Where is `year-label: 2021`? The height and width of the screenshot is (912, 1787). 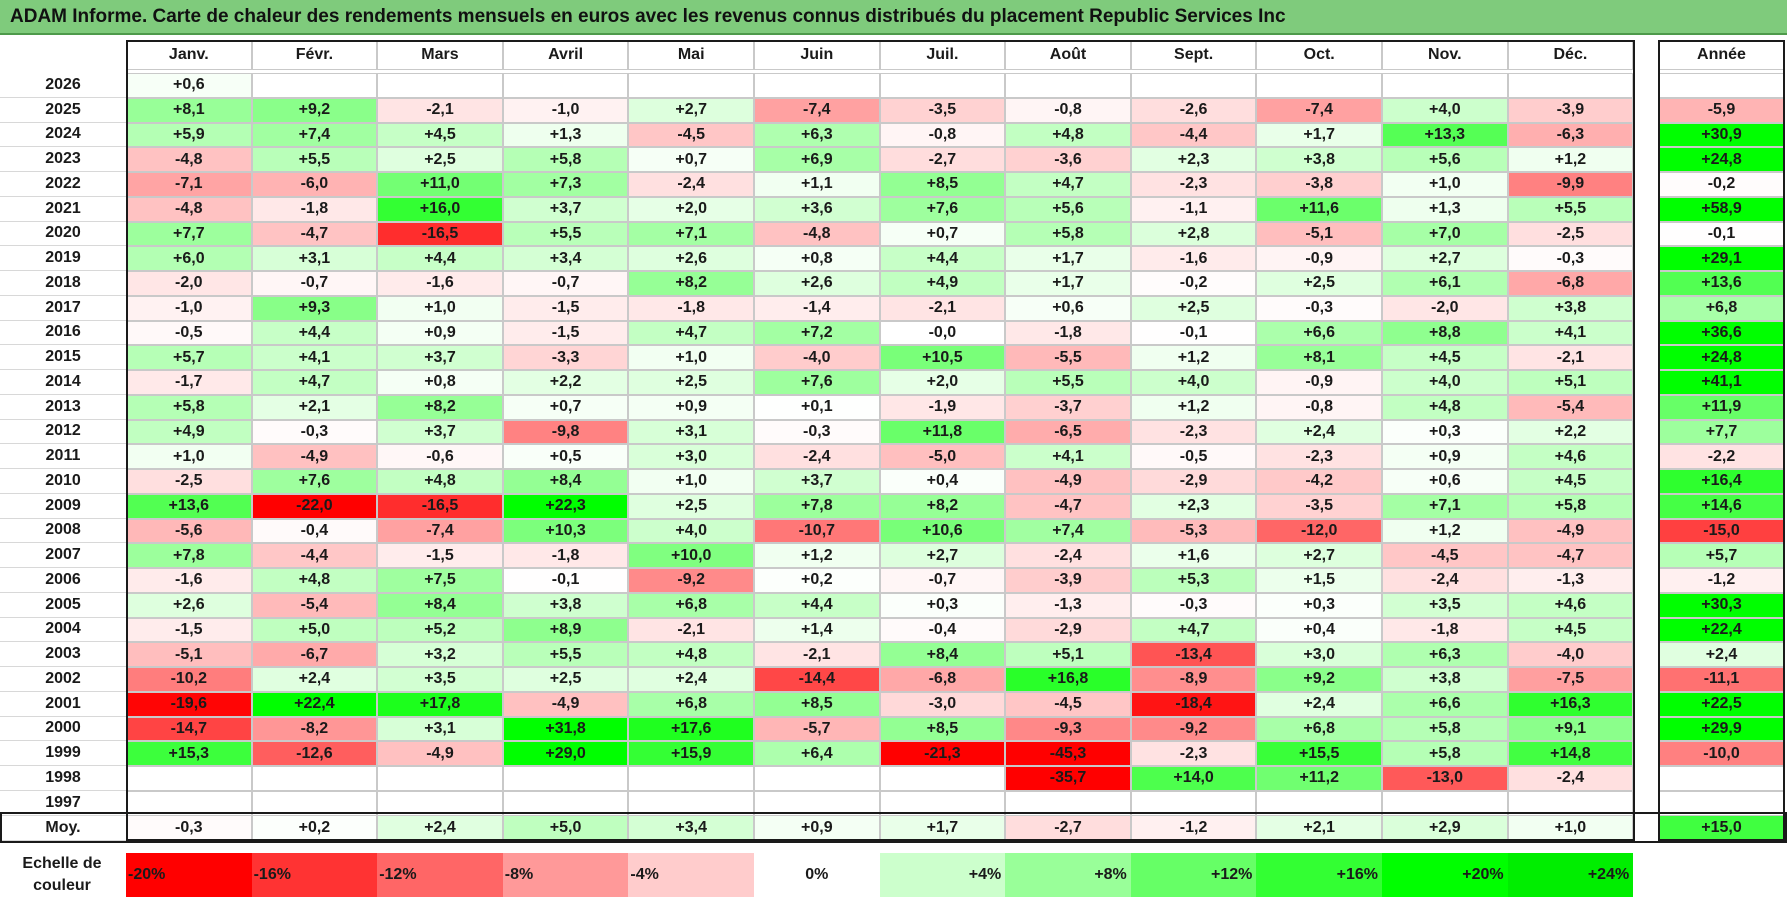 year-label: 2021 is located at coordinates (63, 209).